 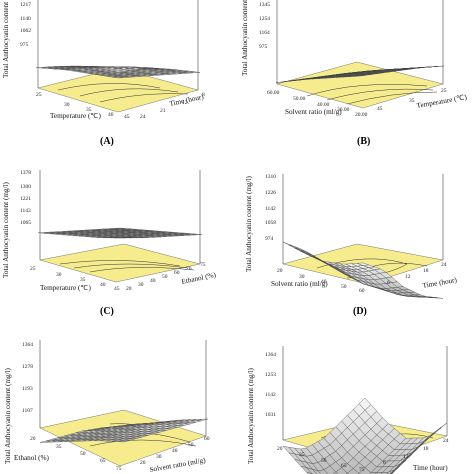 What do you see at coordinates (442, 101) in the screenshot?
I see `y-axis-label: Temperature (℃)` at bounding box center [442, 101].